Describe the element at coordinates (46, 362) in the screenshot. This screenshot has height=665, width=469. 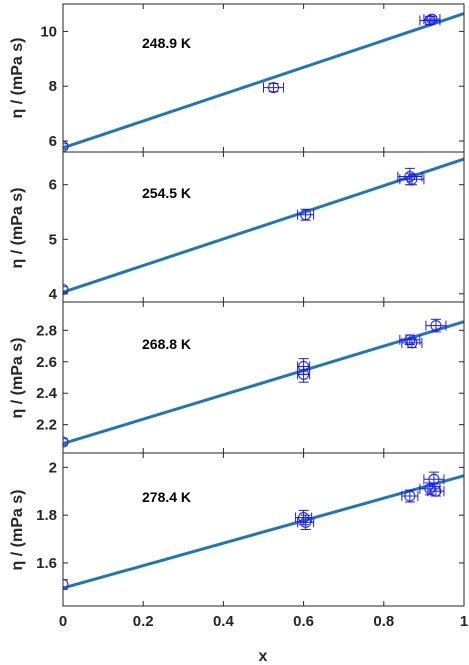
I see `y-tick-label: 2.6` at that location.